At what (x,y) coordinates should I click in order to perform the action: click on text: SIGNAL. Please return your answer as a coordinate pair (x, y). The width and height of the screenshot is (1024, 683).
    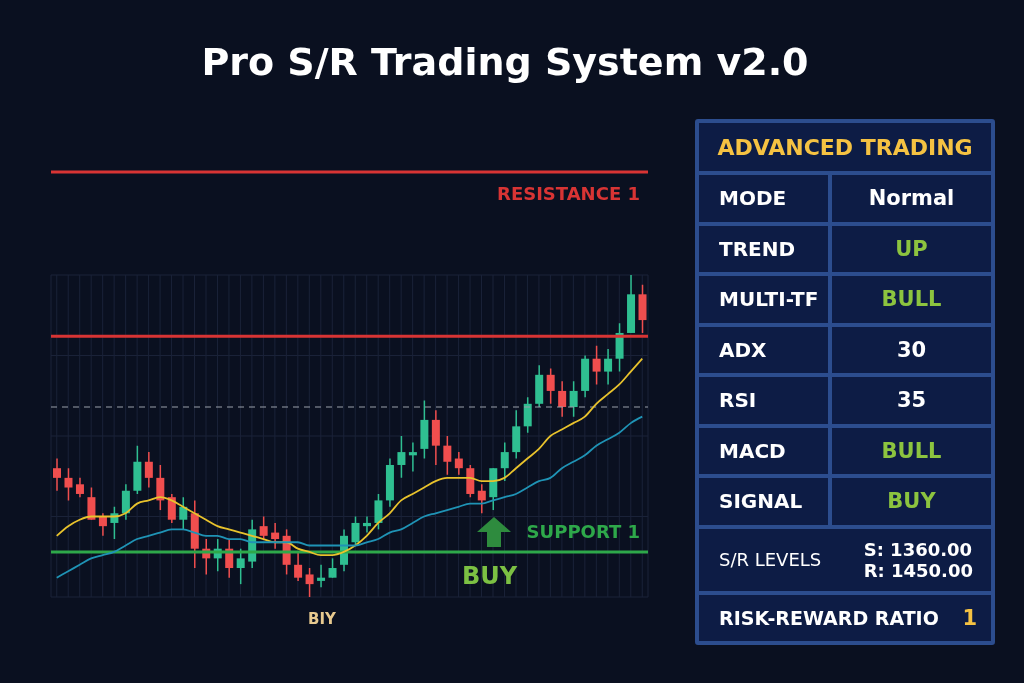
    Looking at the image, I should click on (763, 501).